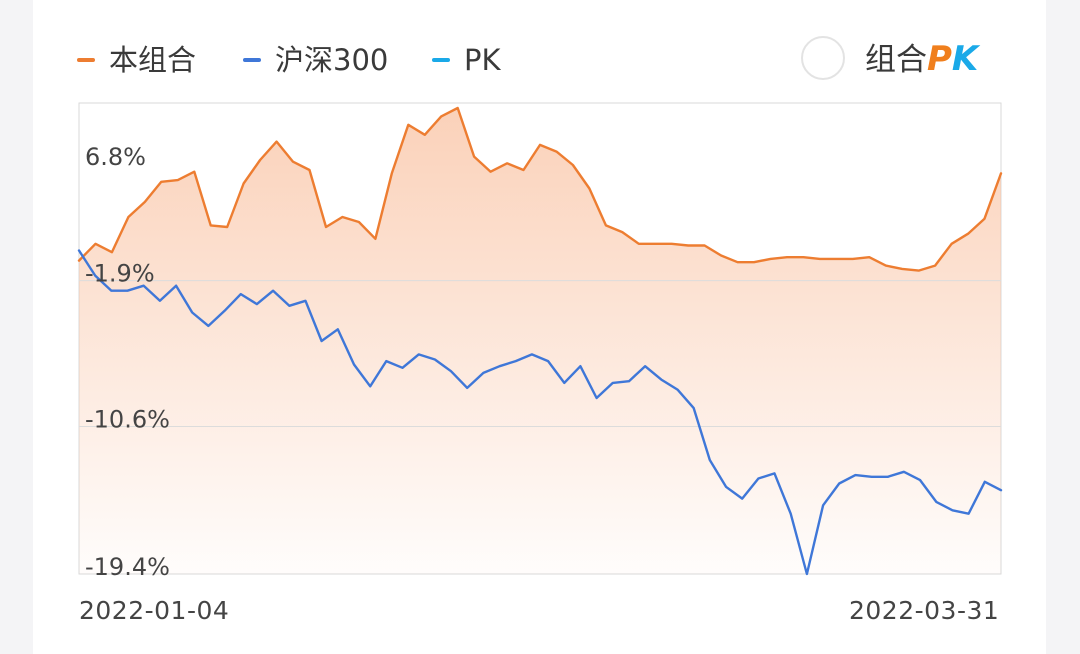  What do you see at coordinates (115, 157) in the screenshot?
I see `y-tick-label: 6.8%` at bounding box center [115, 157].